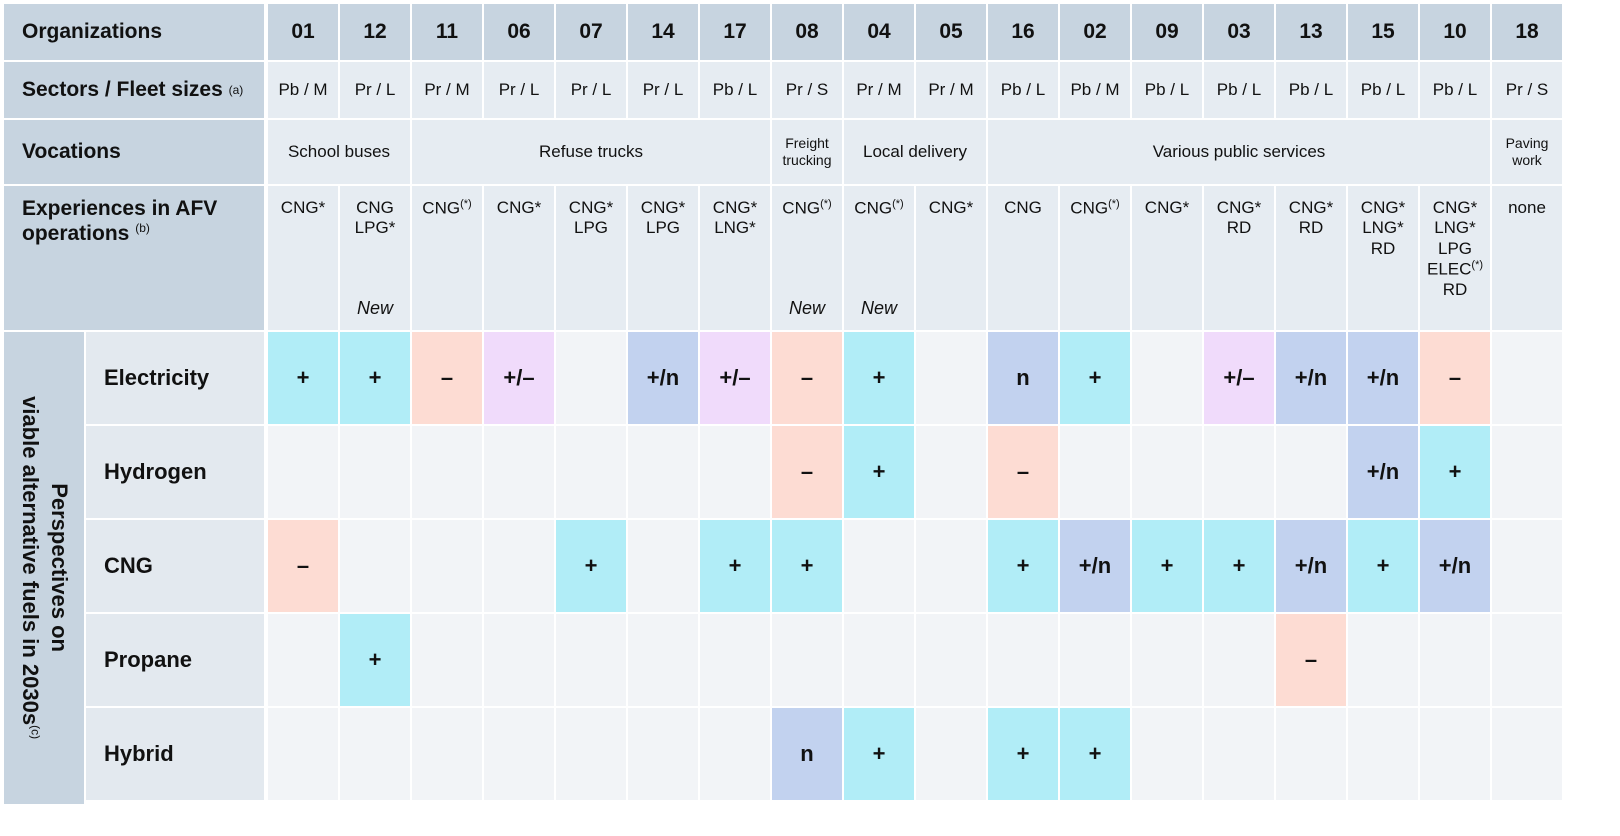 This screenshot has height=836, width=1620. Describe the element at coordinates (1095, 32) in the screenshot. I see `org-header-text: 02` at that location.